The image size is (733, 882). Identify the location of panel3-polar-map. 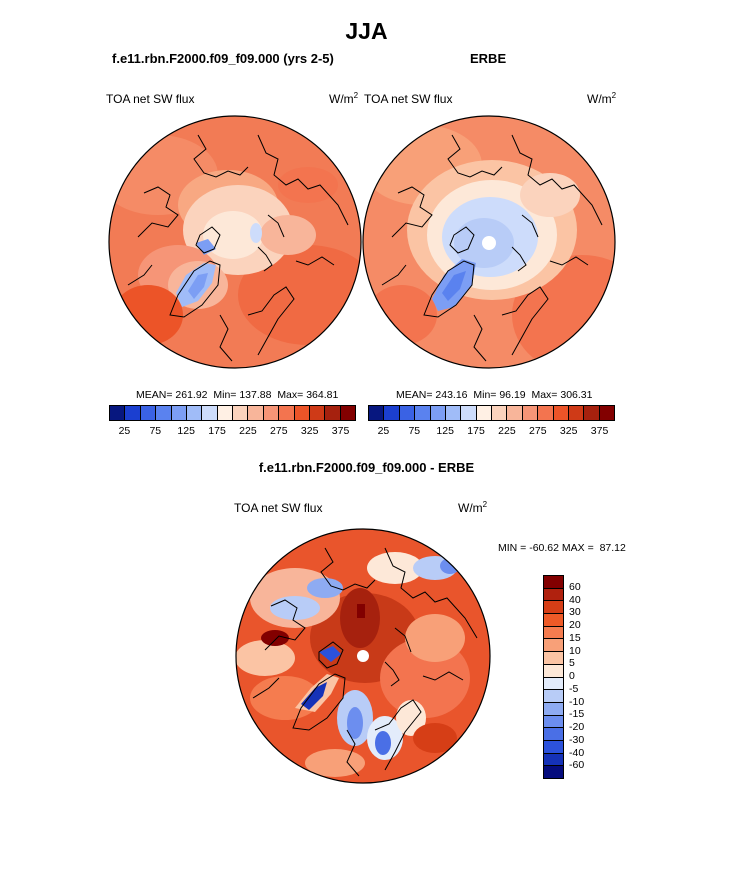
(363, 656).